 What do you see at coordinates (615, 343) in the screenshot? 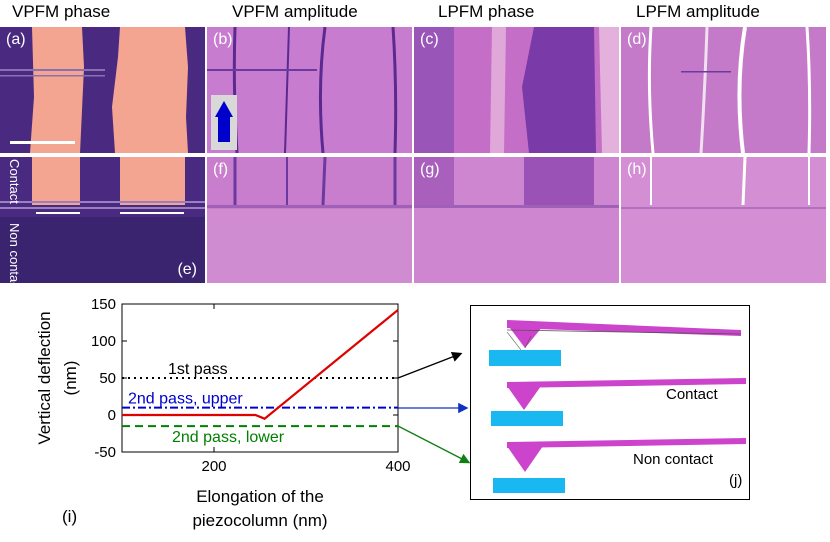
I see `cantilever-first-pass` at bounding box center [615, 343].